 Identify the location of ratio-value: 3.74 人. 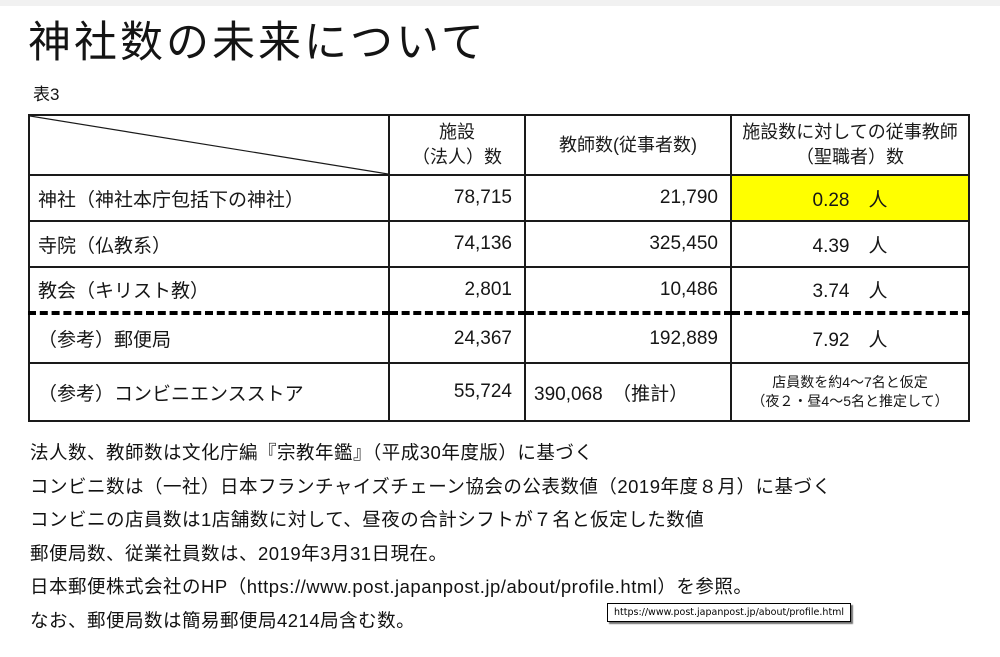
(850, 290).